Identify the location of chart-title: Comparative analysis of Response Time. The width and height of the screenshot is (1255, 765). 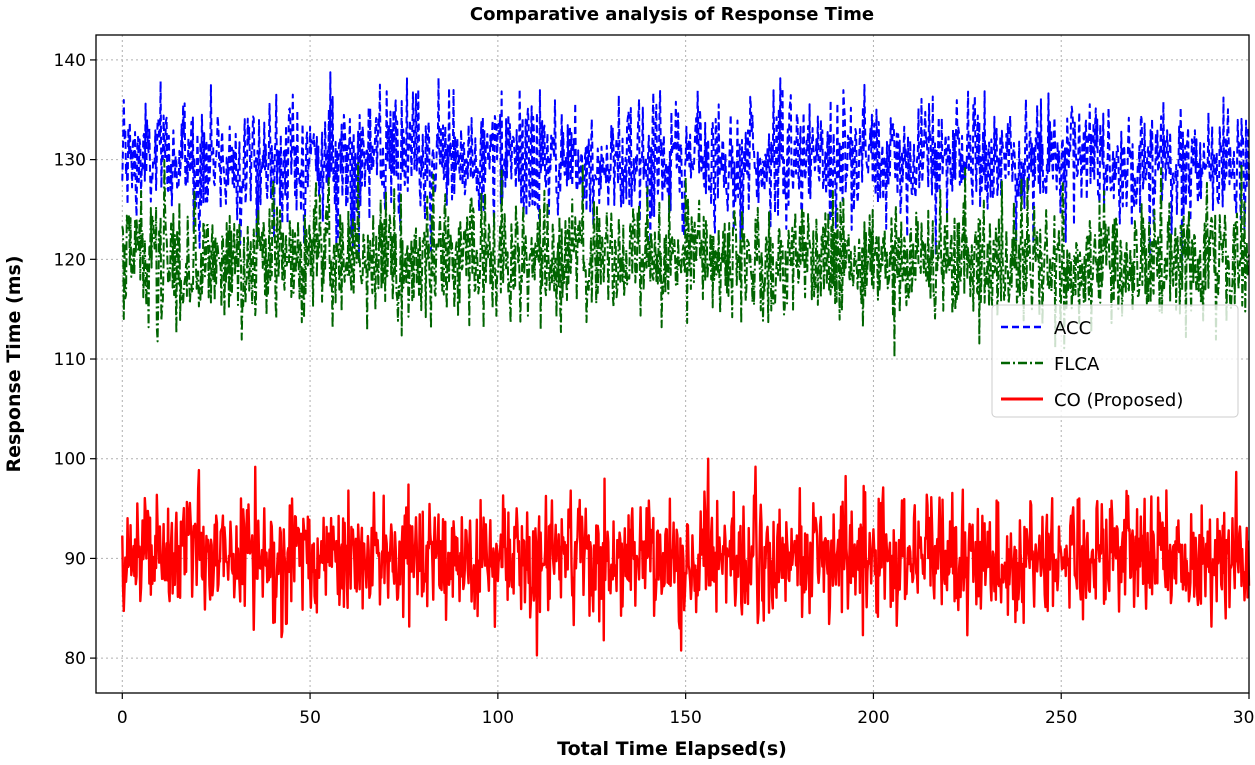
(672, 14).